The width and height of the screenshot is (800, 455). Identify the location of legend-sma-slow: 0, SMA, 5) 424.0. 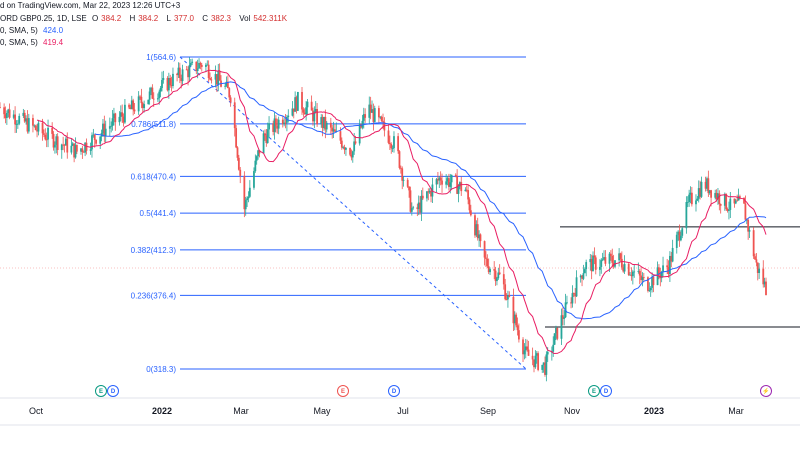
(33, 31).